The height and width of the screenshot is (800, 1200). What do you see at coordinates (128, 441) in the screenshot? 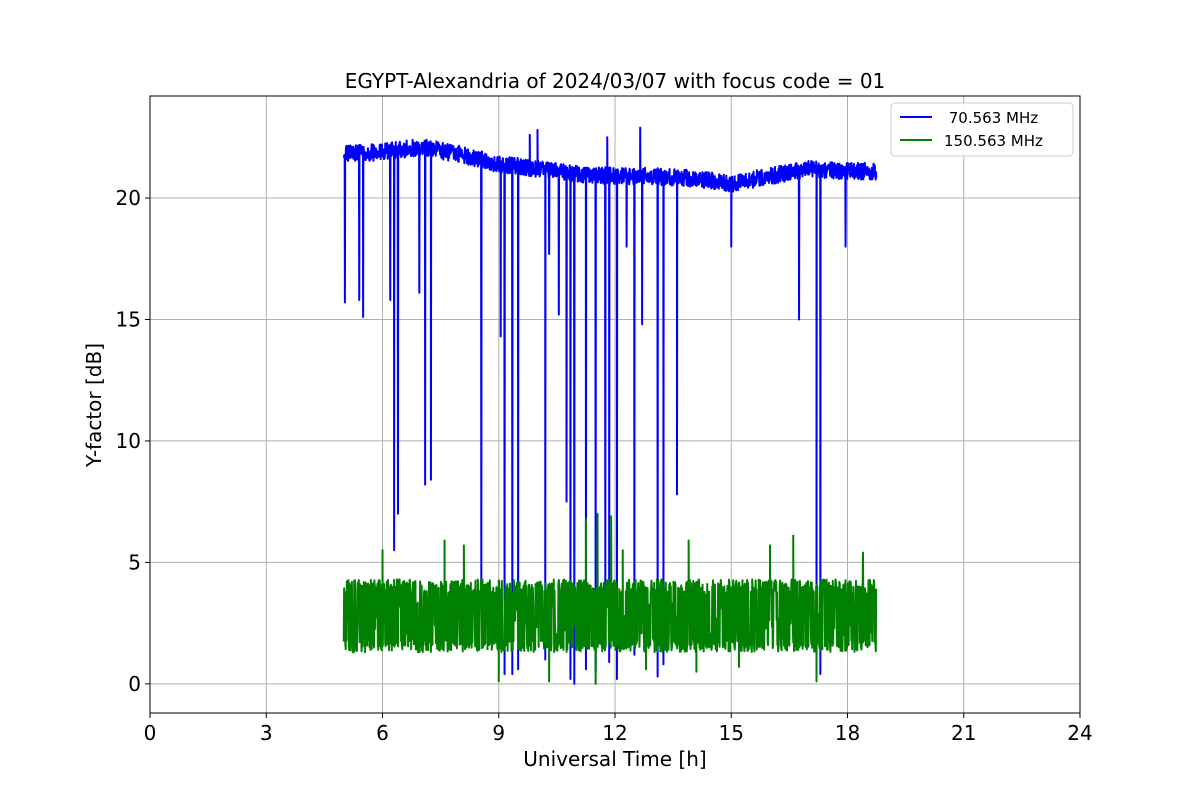
I see `y-tick-label: 10` at bounding box center [128, 441].